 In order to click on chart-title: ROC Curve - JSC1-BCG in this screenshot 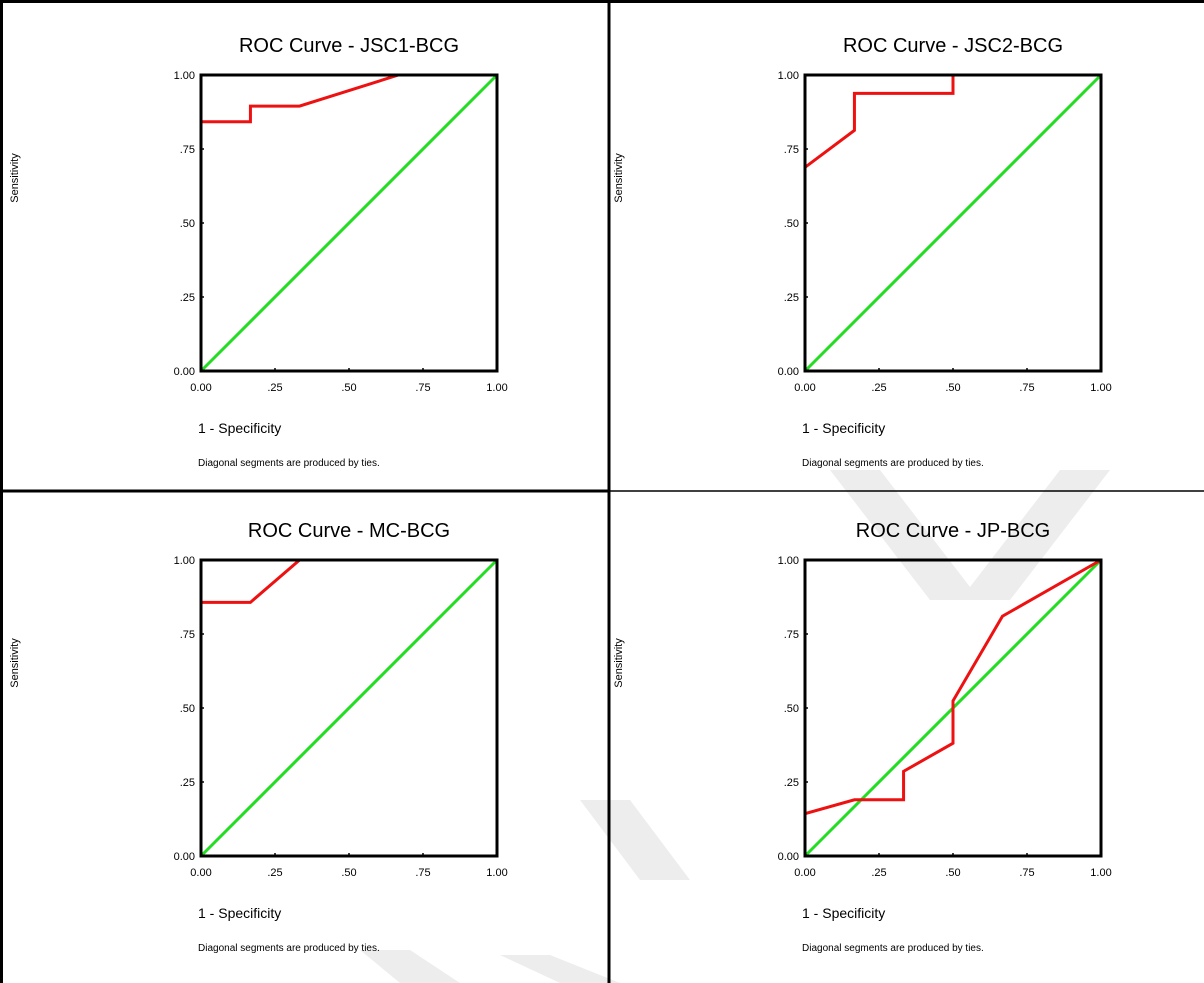, I will do `click(349, 46)`.